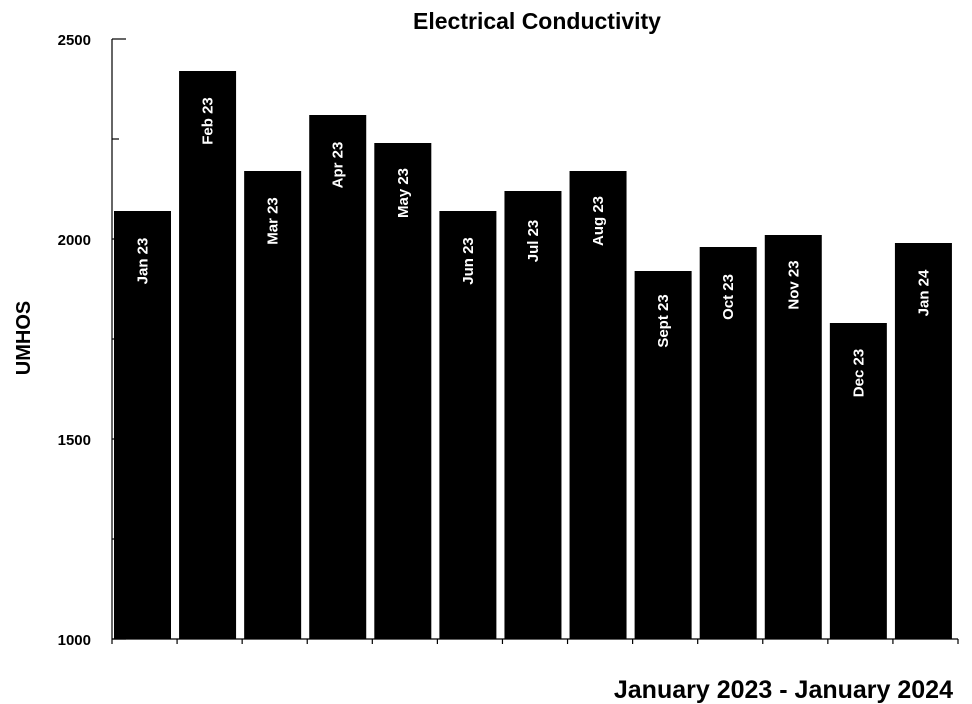 This screenshot has height=704, width=972. Describe the element at coordinates (273, 221) in the screenshot. I see `bar-label: Mar 23` at that location.